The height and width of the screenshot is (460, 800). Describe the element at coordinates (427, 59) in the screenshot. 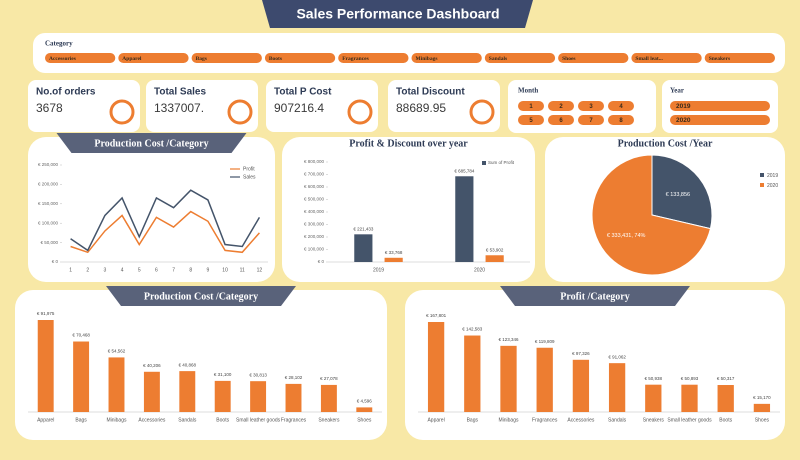

I see `slicer-item: Minibags` at that location.